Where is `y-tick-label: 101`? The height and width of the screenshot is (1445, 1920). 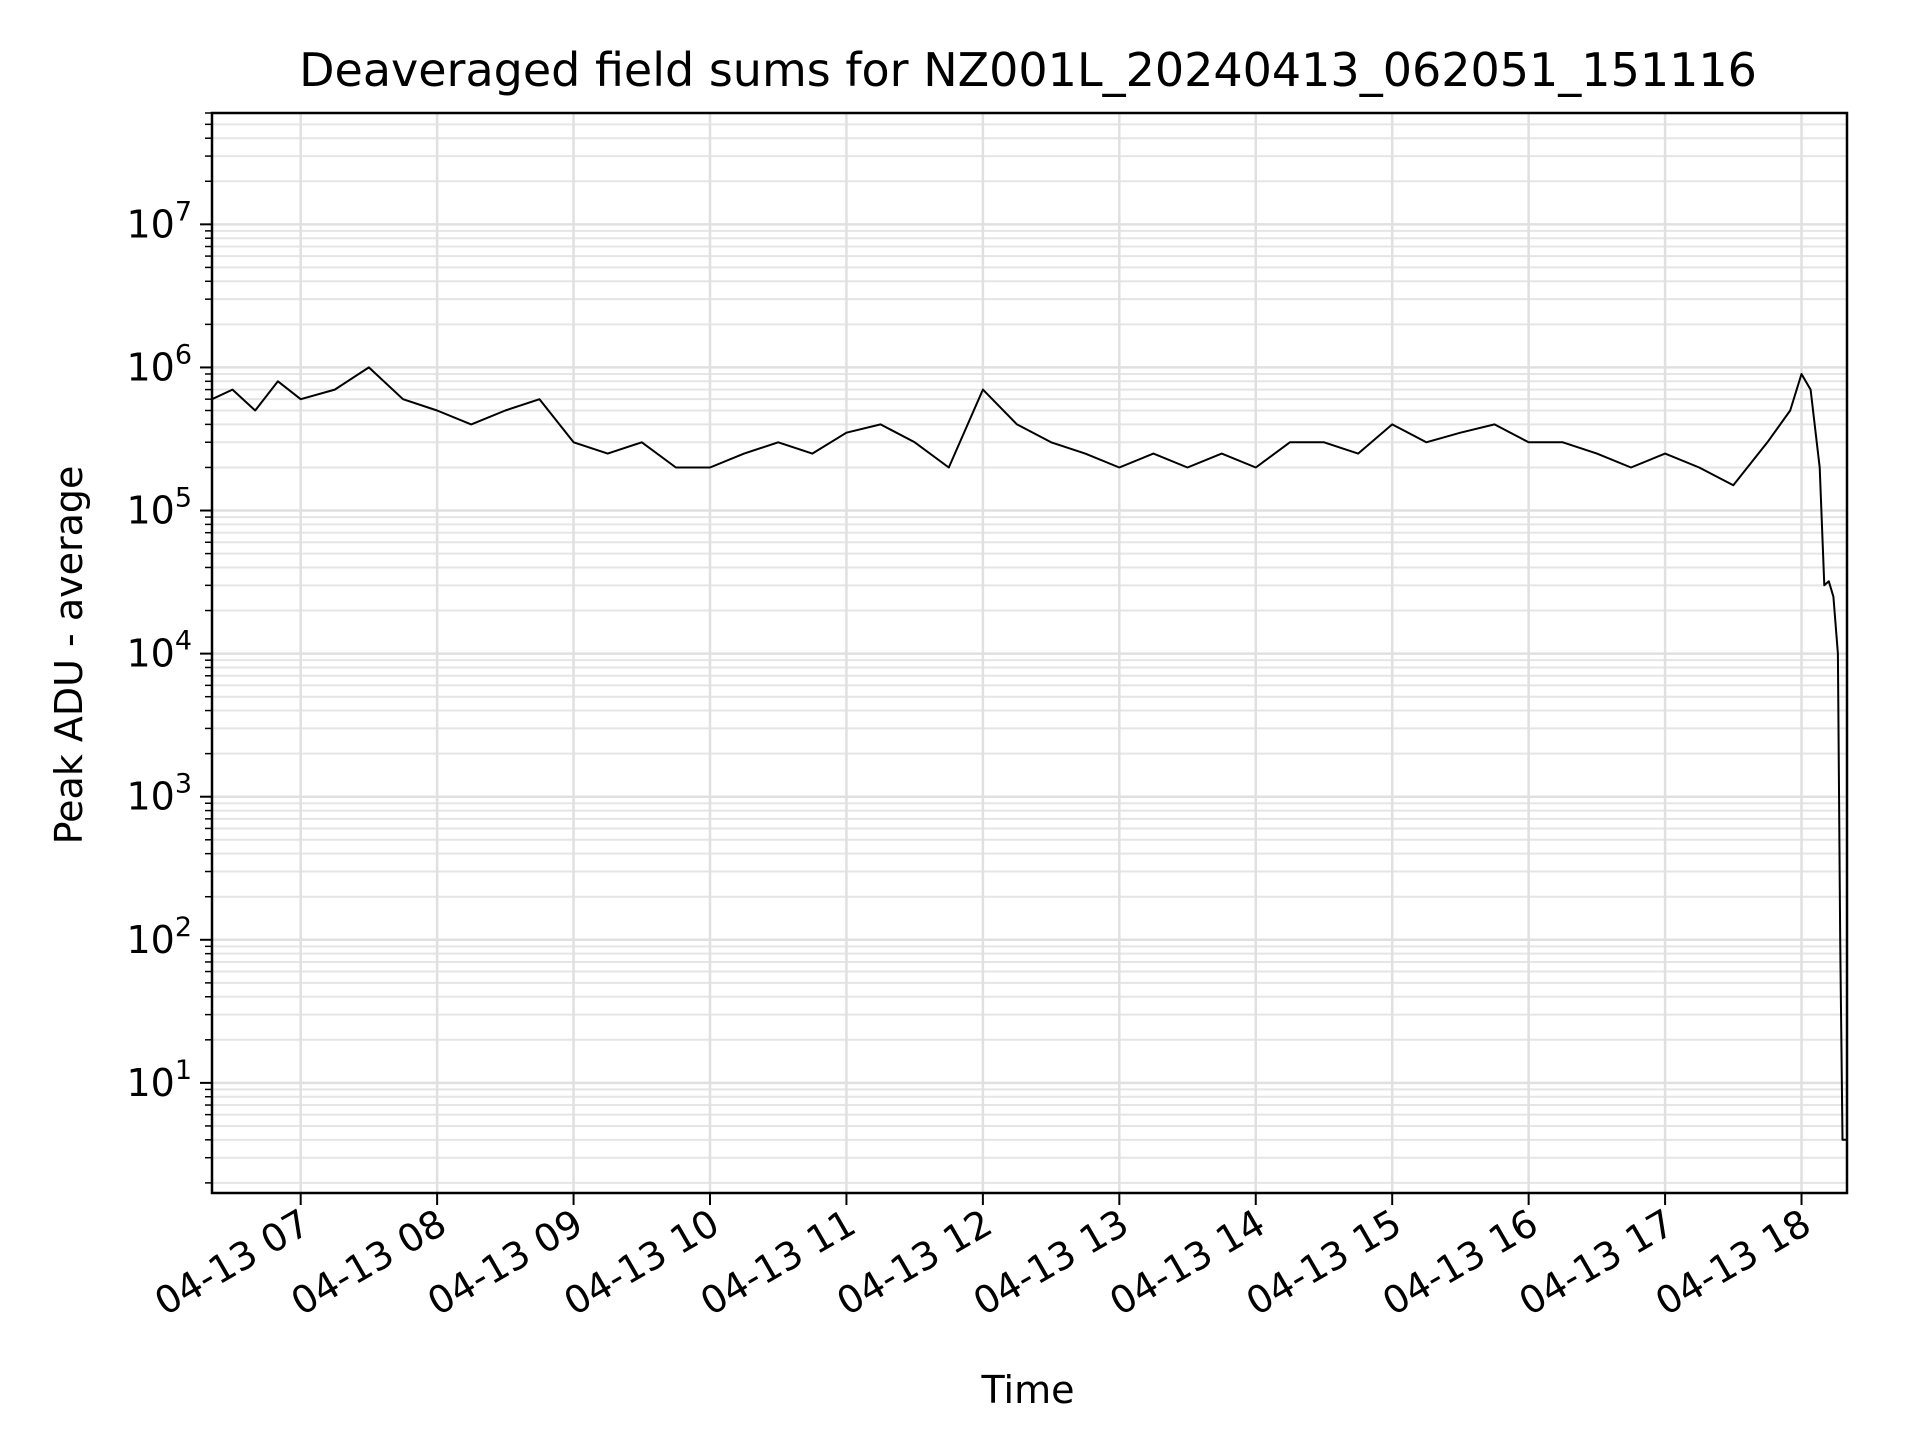 y-tick-label: 101 is located at coordinates (159, 1080).